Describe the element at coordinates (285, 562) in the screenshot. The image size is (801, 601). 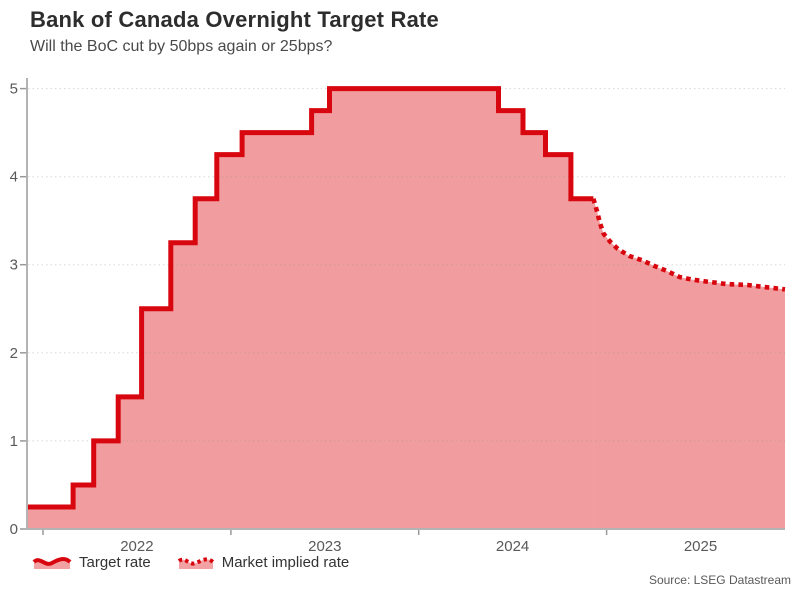
I see `legend-label-market-implied-rate: Market implied rate` at that location.